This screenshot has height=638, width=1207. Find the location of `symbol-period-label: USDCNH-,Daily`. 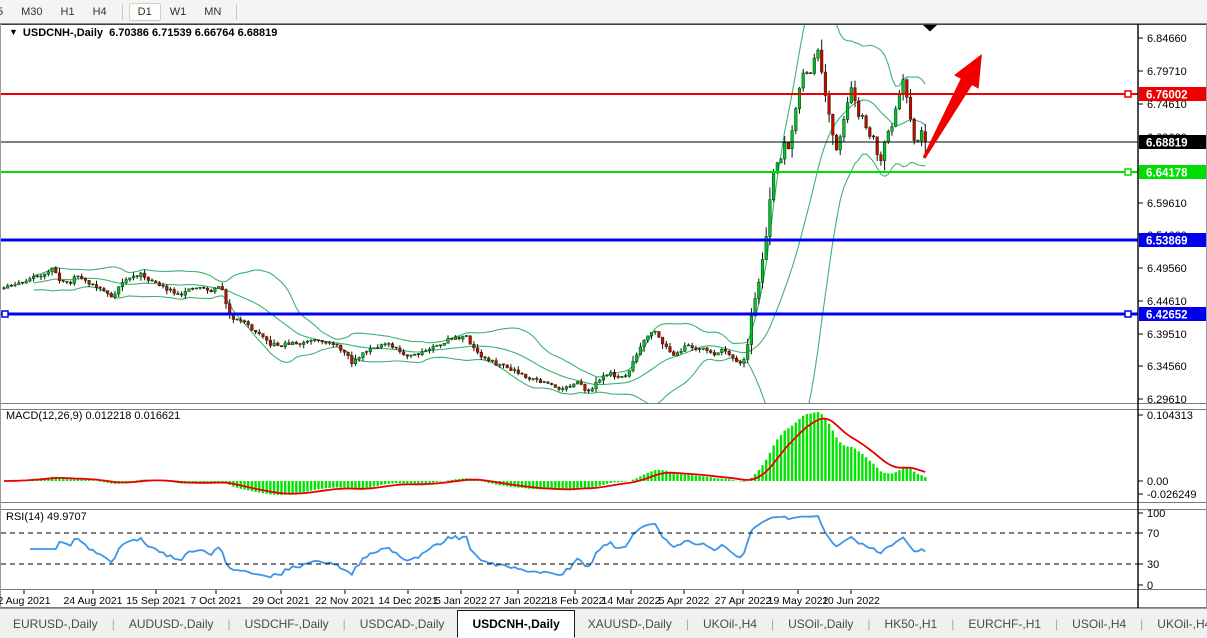

symbol-period-label: USDCNH-,Daily is located at coordinates (62, 33).